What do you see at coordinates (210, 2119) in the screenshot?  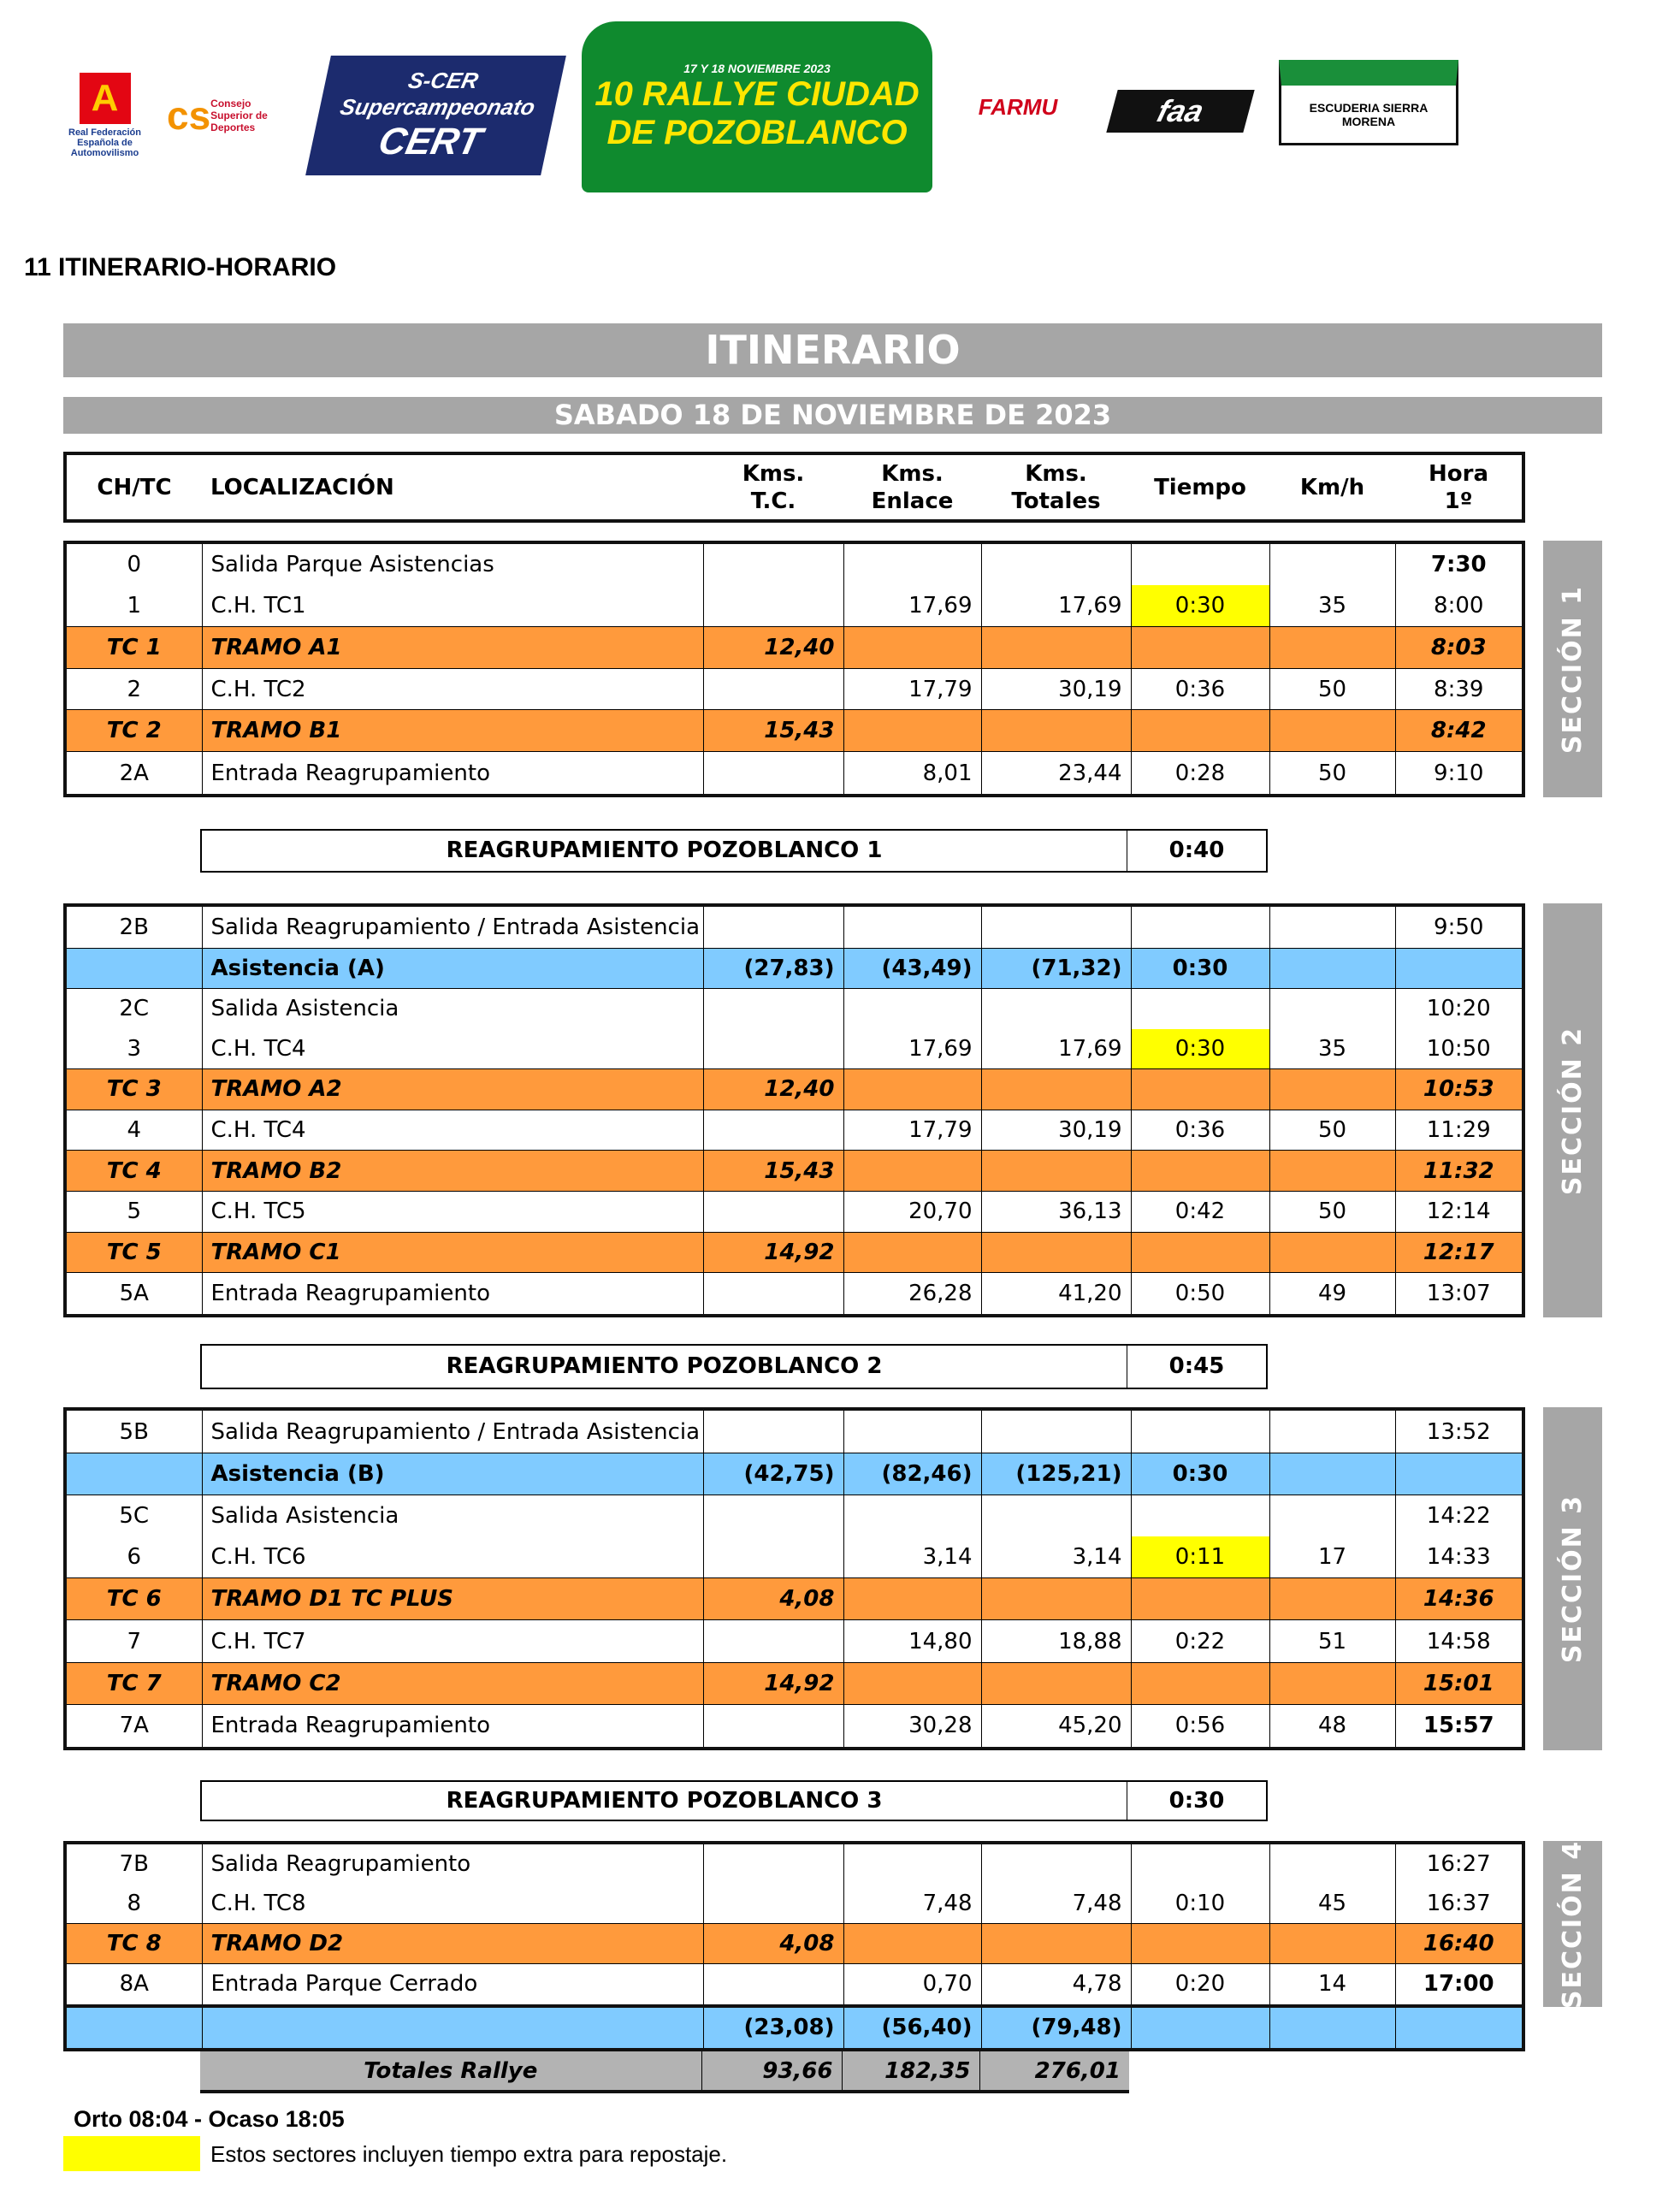 I see `sunrise-sunset: Orto 08:04 - Ocaso 18:05` at bounding box center [210, 2119].